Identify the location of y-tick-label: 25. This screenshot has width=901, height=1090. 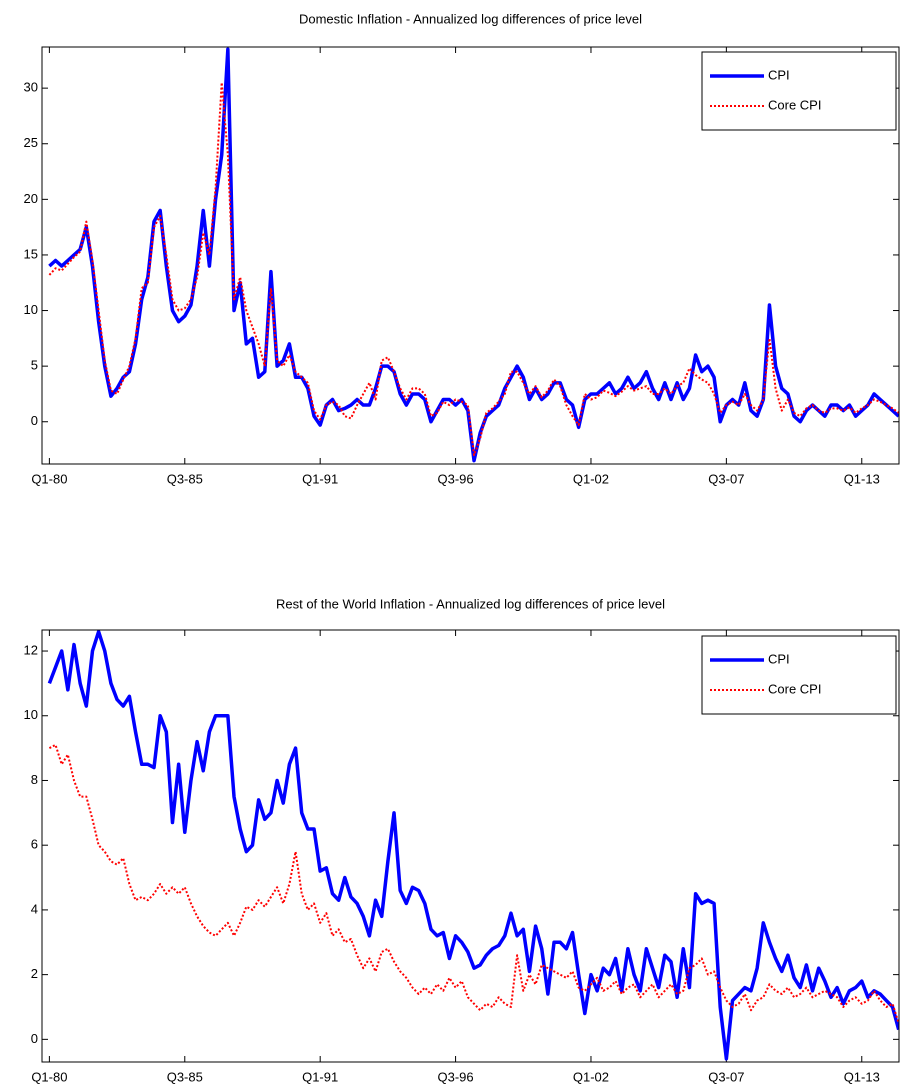
(31, 142).